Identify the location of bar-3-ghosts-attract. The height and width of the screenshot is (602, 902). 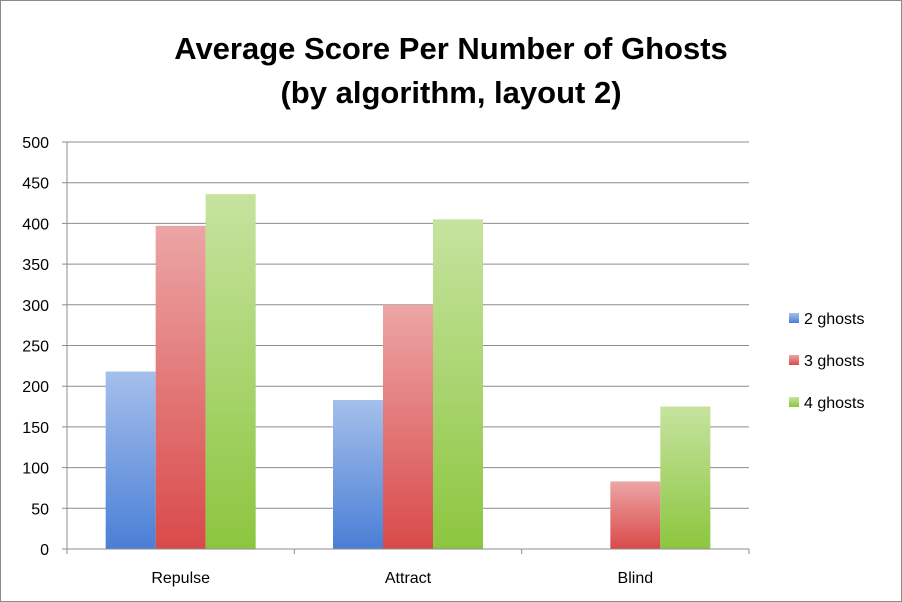
(408, 426).